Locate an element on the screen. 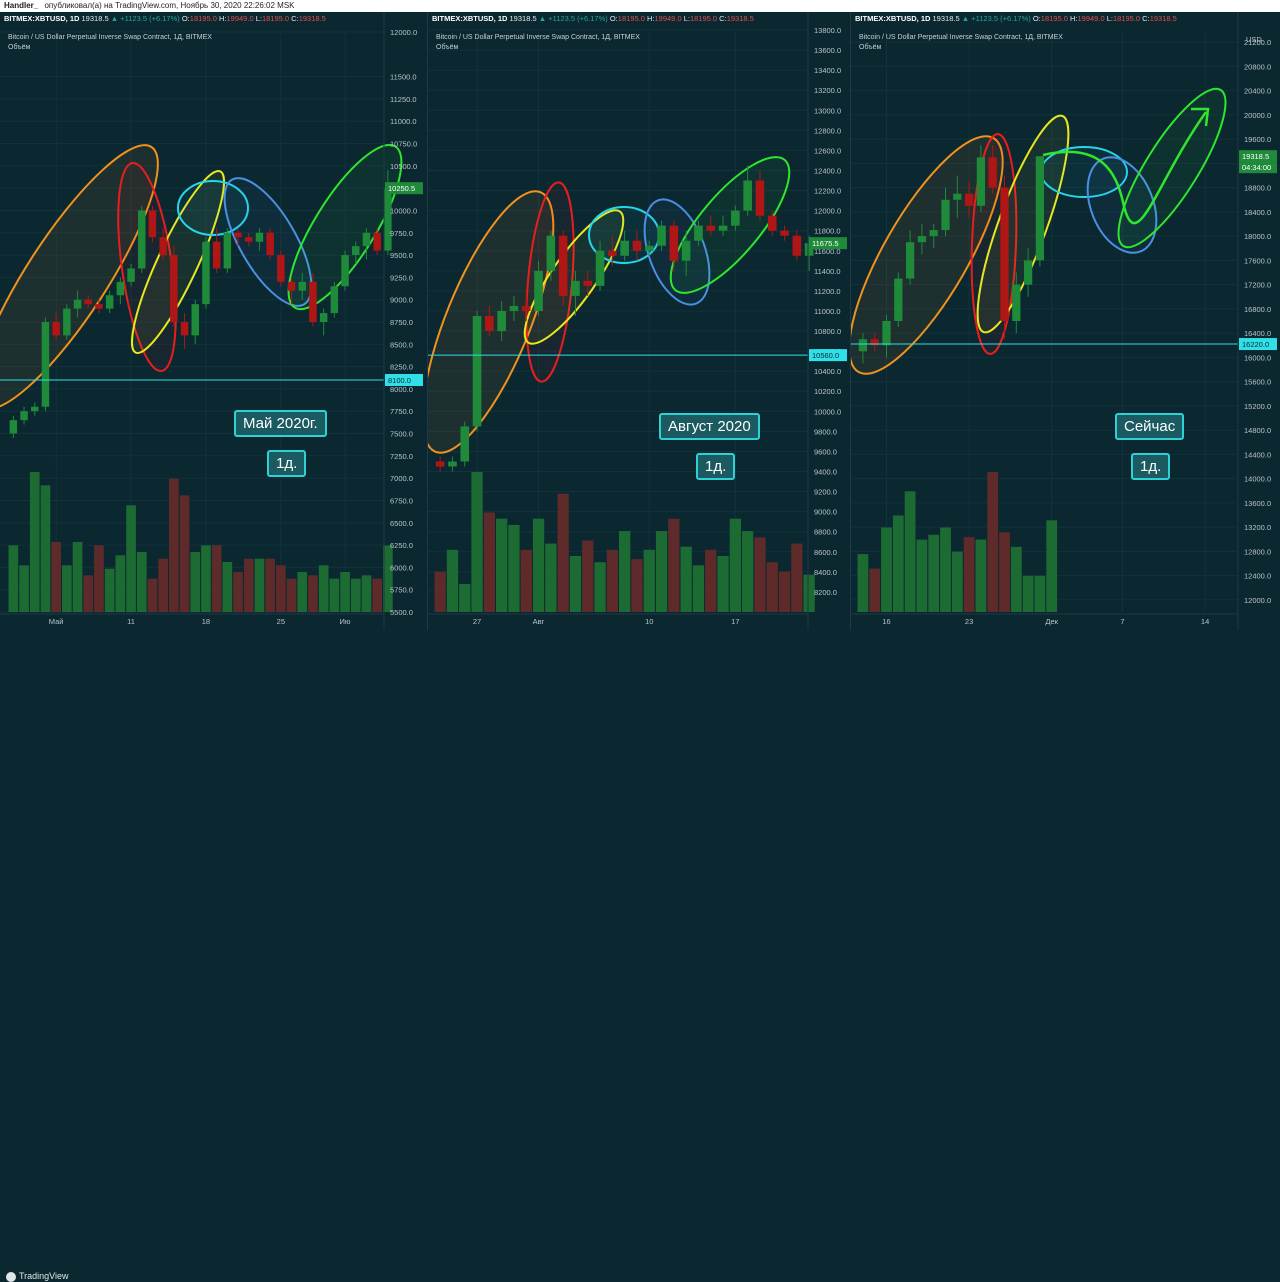 Image resolution: width=1280 pixels, height=1282 pixels. time-axis-label: 16 is located at coordinates (886, 621).